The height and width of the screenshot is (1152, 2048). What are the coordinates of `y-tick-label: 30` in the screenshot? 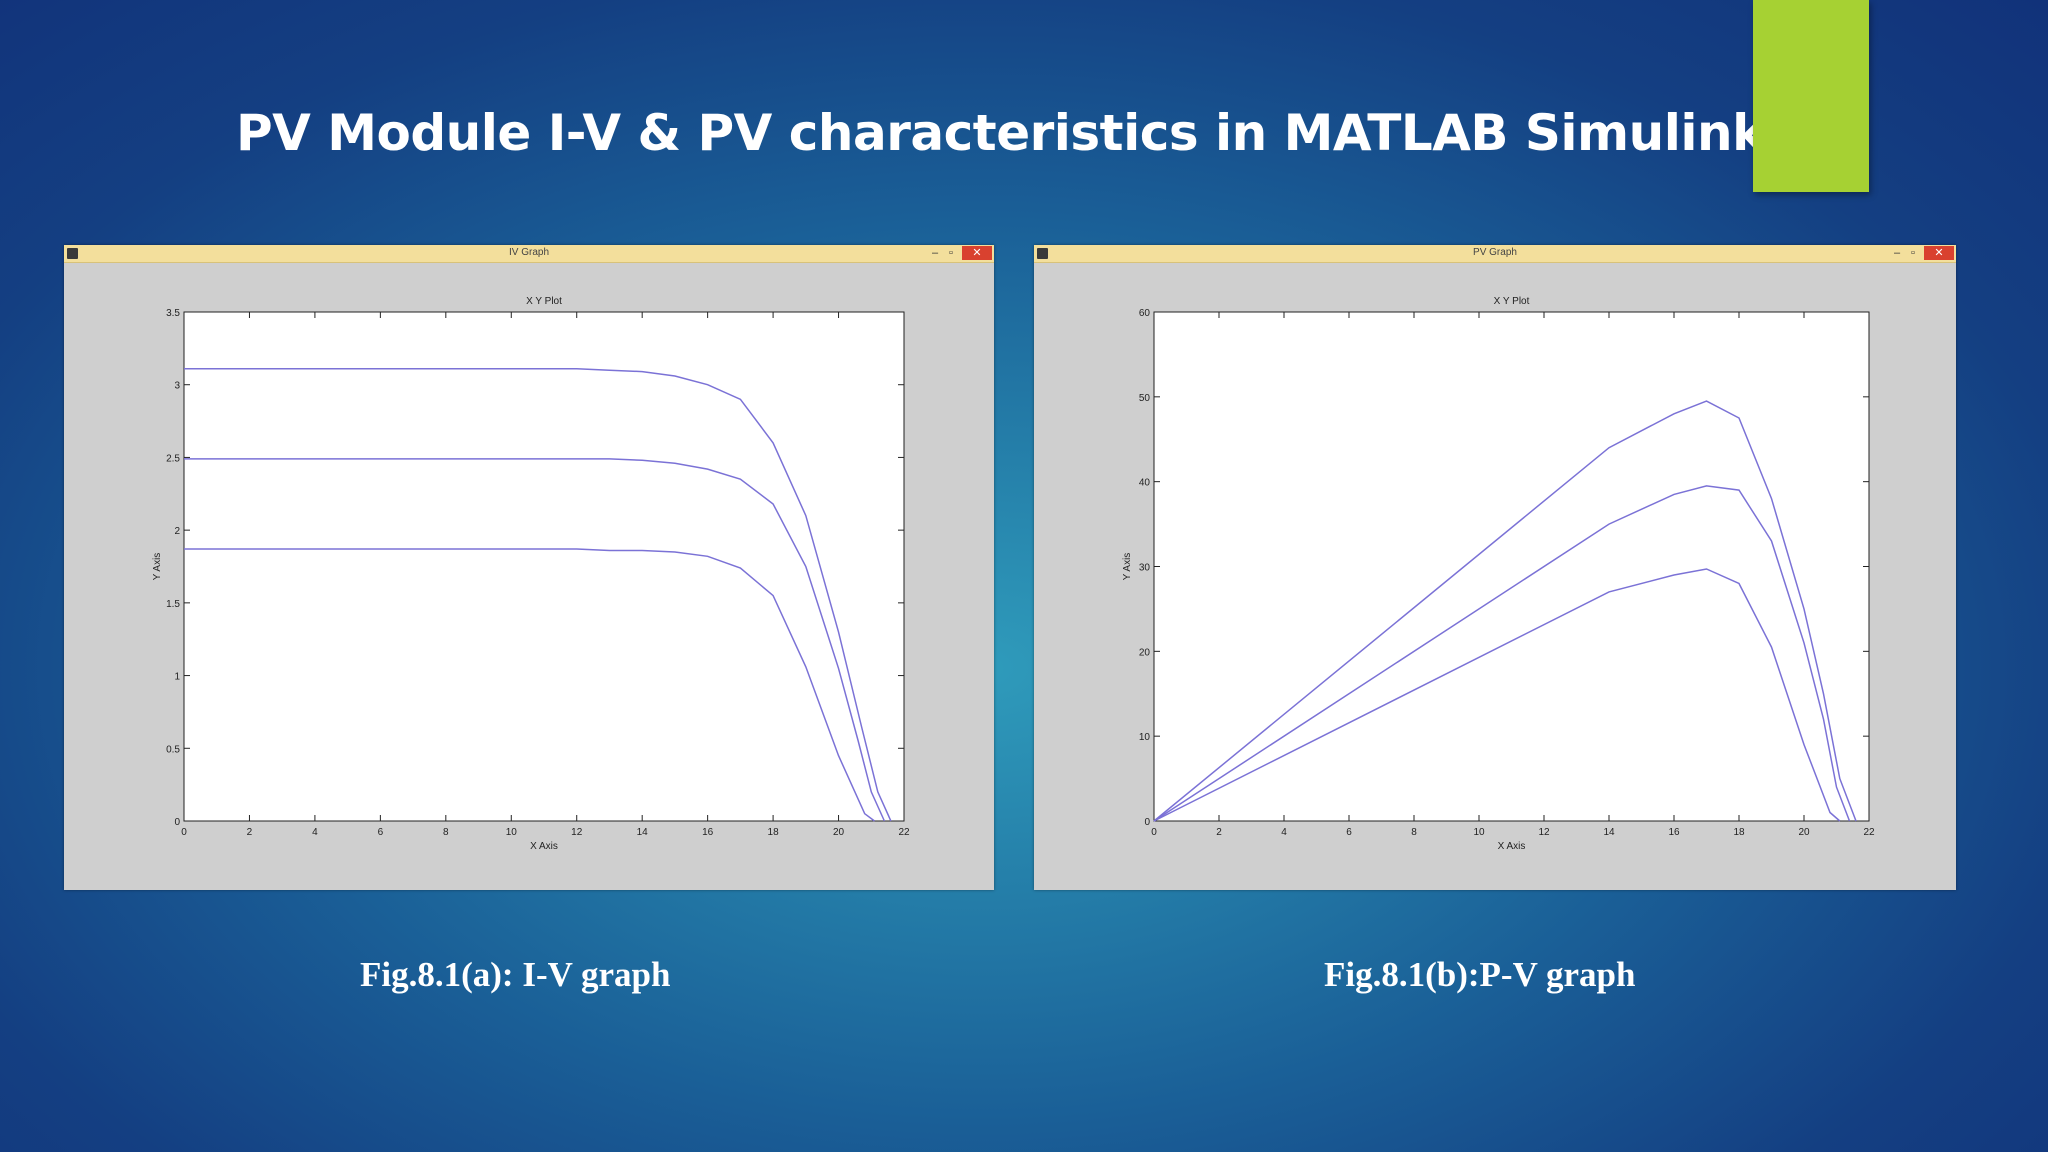 It's located at (1145, 568).